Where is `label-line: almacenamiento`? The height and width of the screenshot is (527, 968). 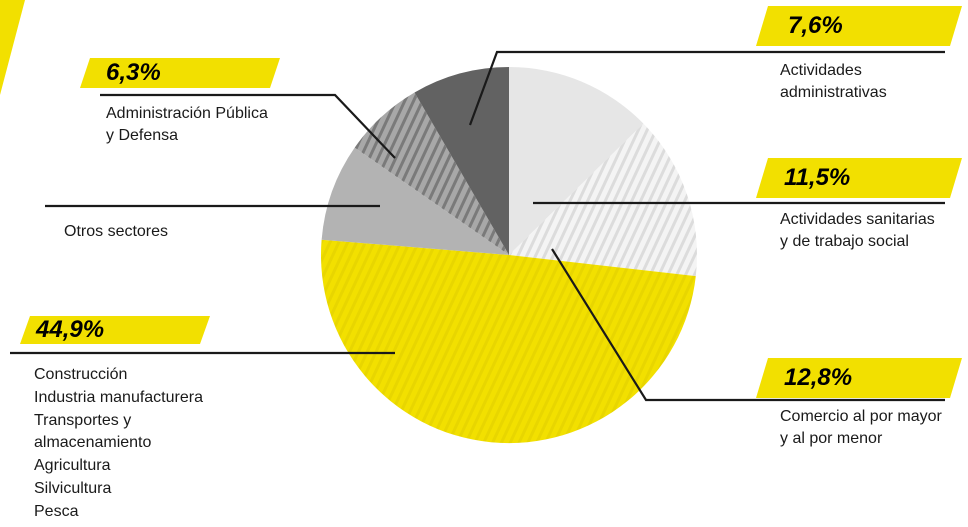 label-line: almacenamiento is located at coordinates (118, 443).